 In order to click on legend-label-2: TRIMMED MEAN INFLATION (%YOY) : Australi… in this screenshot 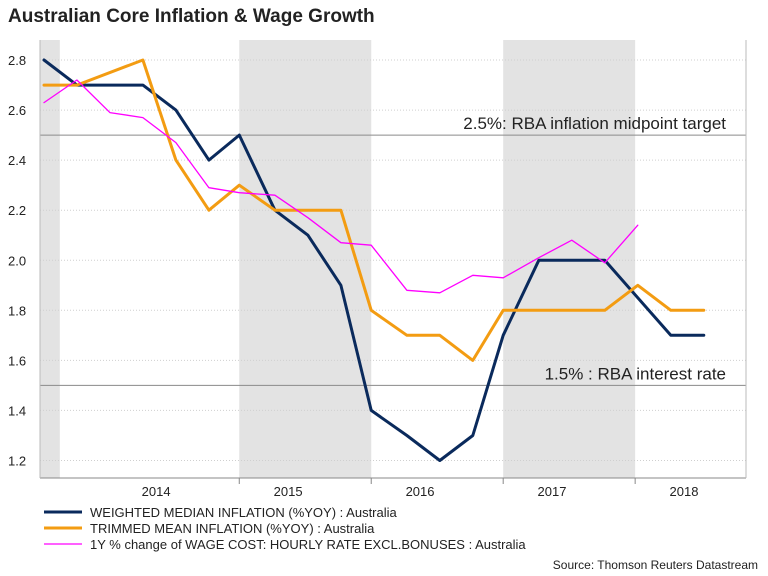, I will do `click(232, 528)`.